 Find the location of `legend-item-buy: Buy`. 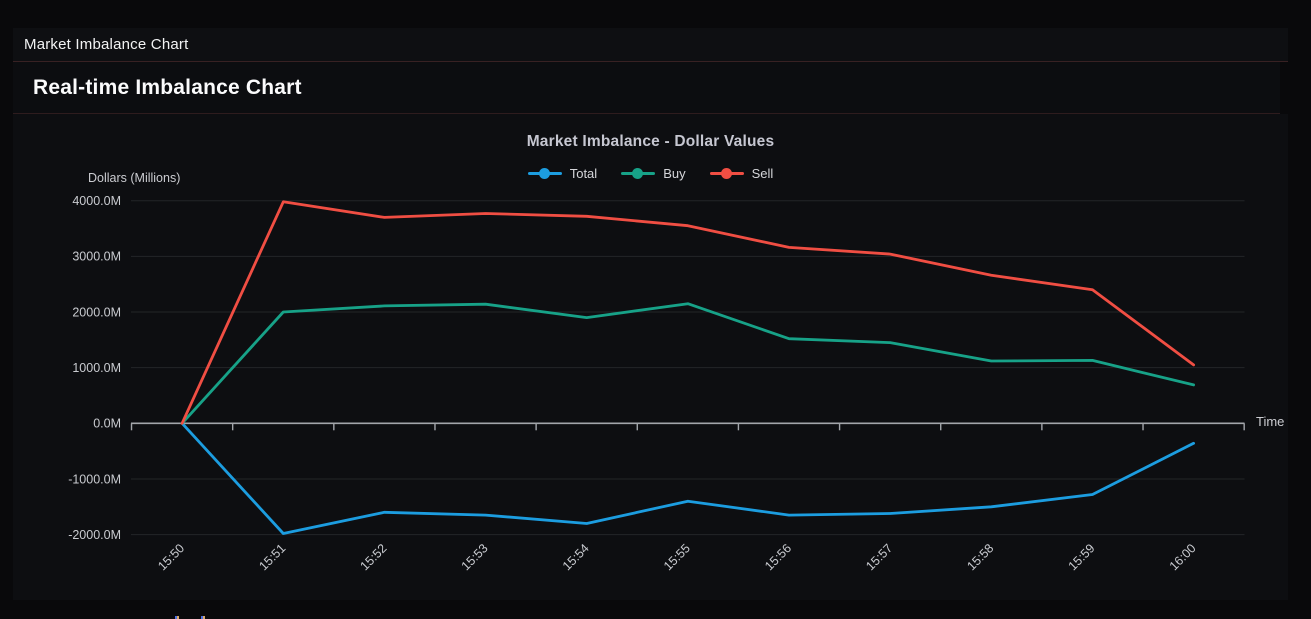

legend-item-buy: Buy is located at coordinates (653, 173).